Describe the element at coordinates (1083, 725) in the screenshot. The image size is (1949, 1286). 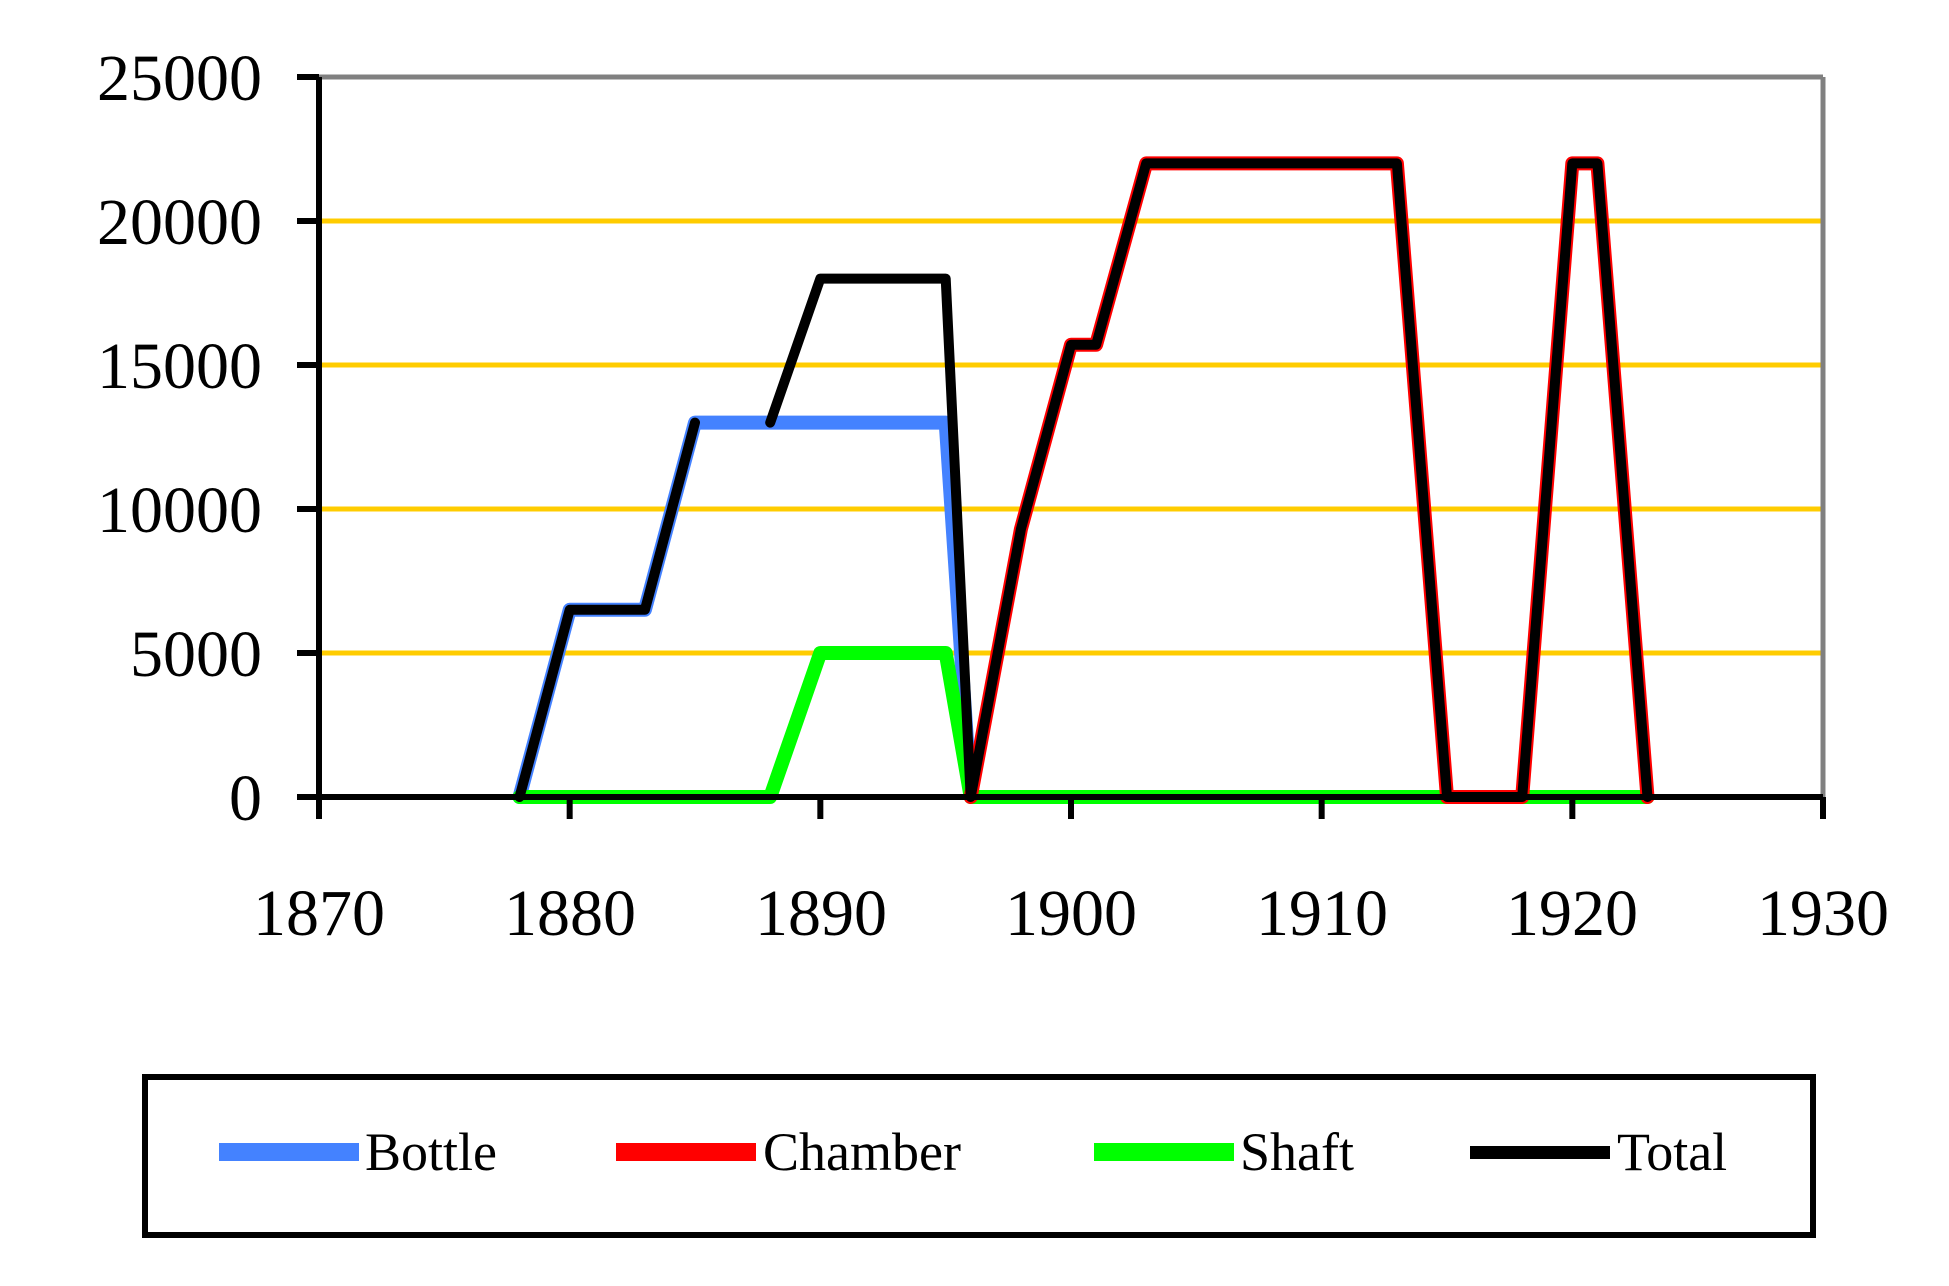
I see `series-line-shaft` at that location.